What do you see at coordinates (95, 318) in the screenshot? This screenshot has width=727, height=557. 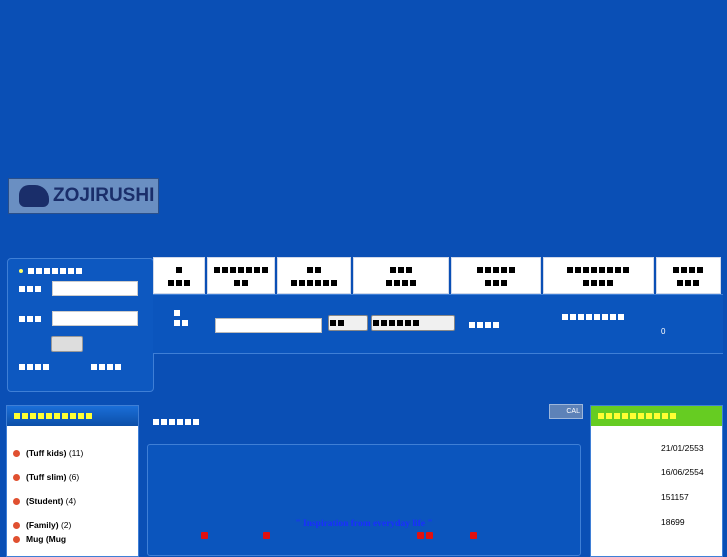 I see `password-input` at bounding box center [95, 318].